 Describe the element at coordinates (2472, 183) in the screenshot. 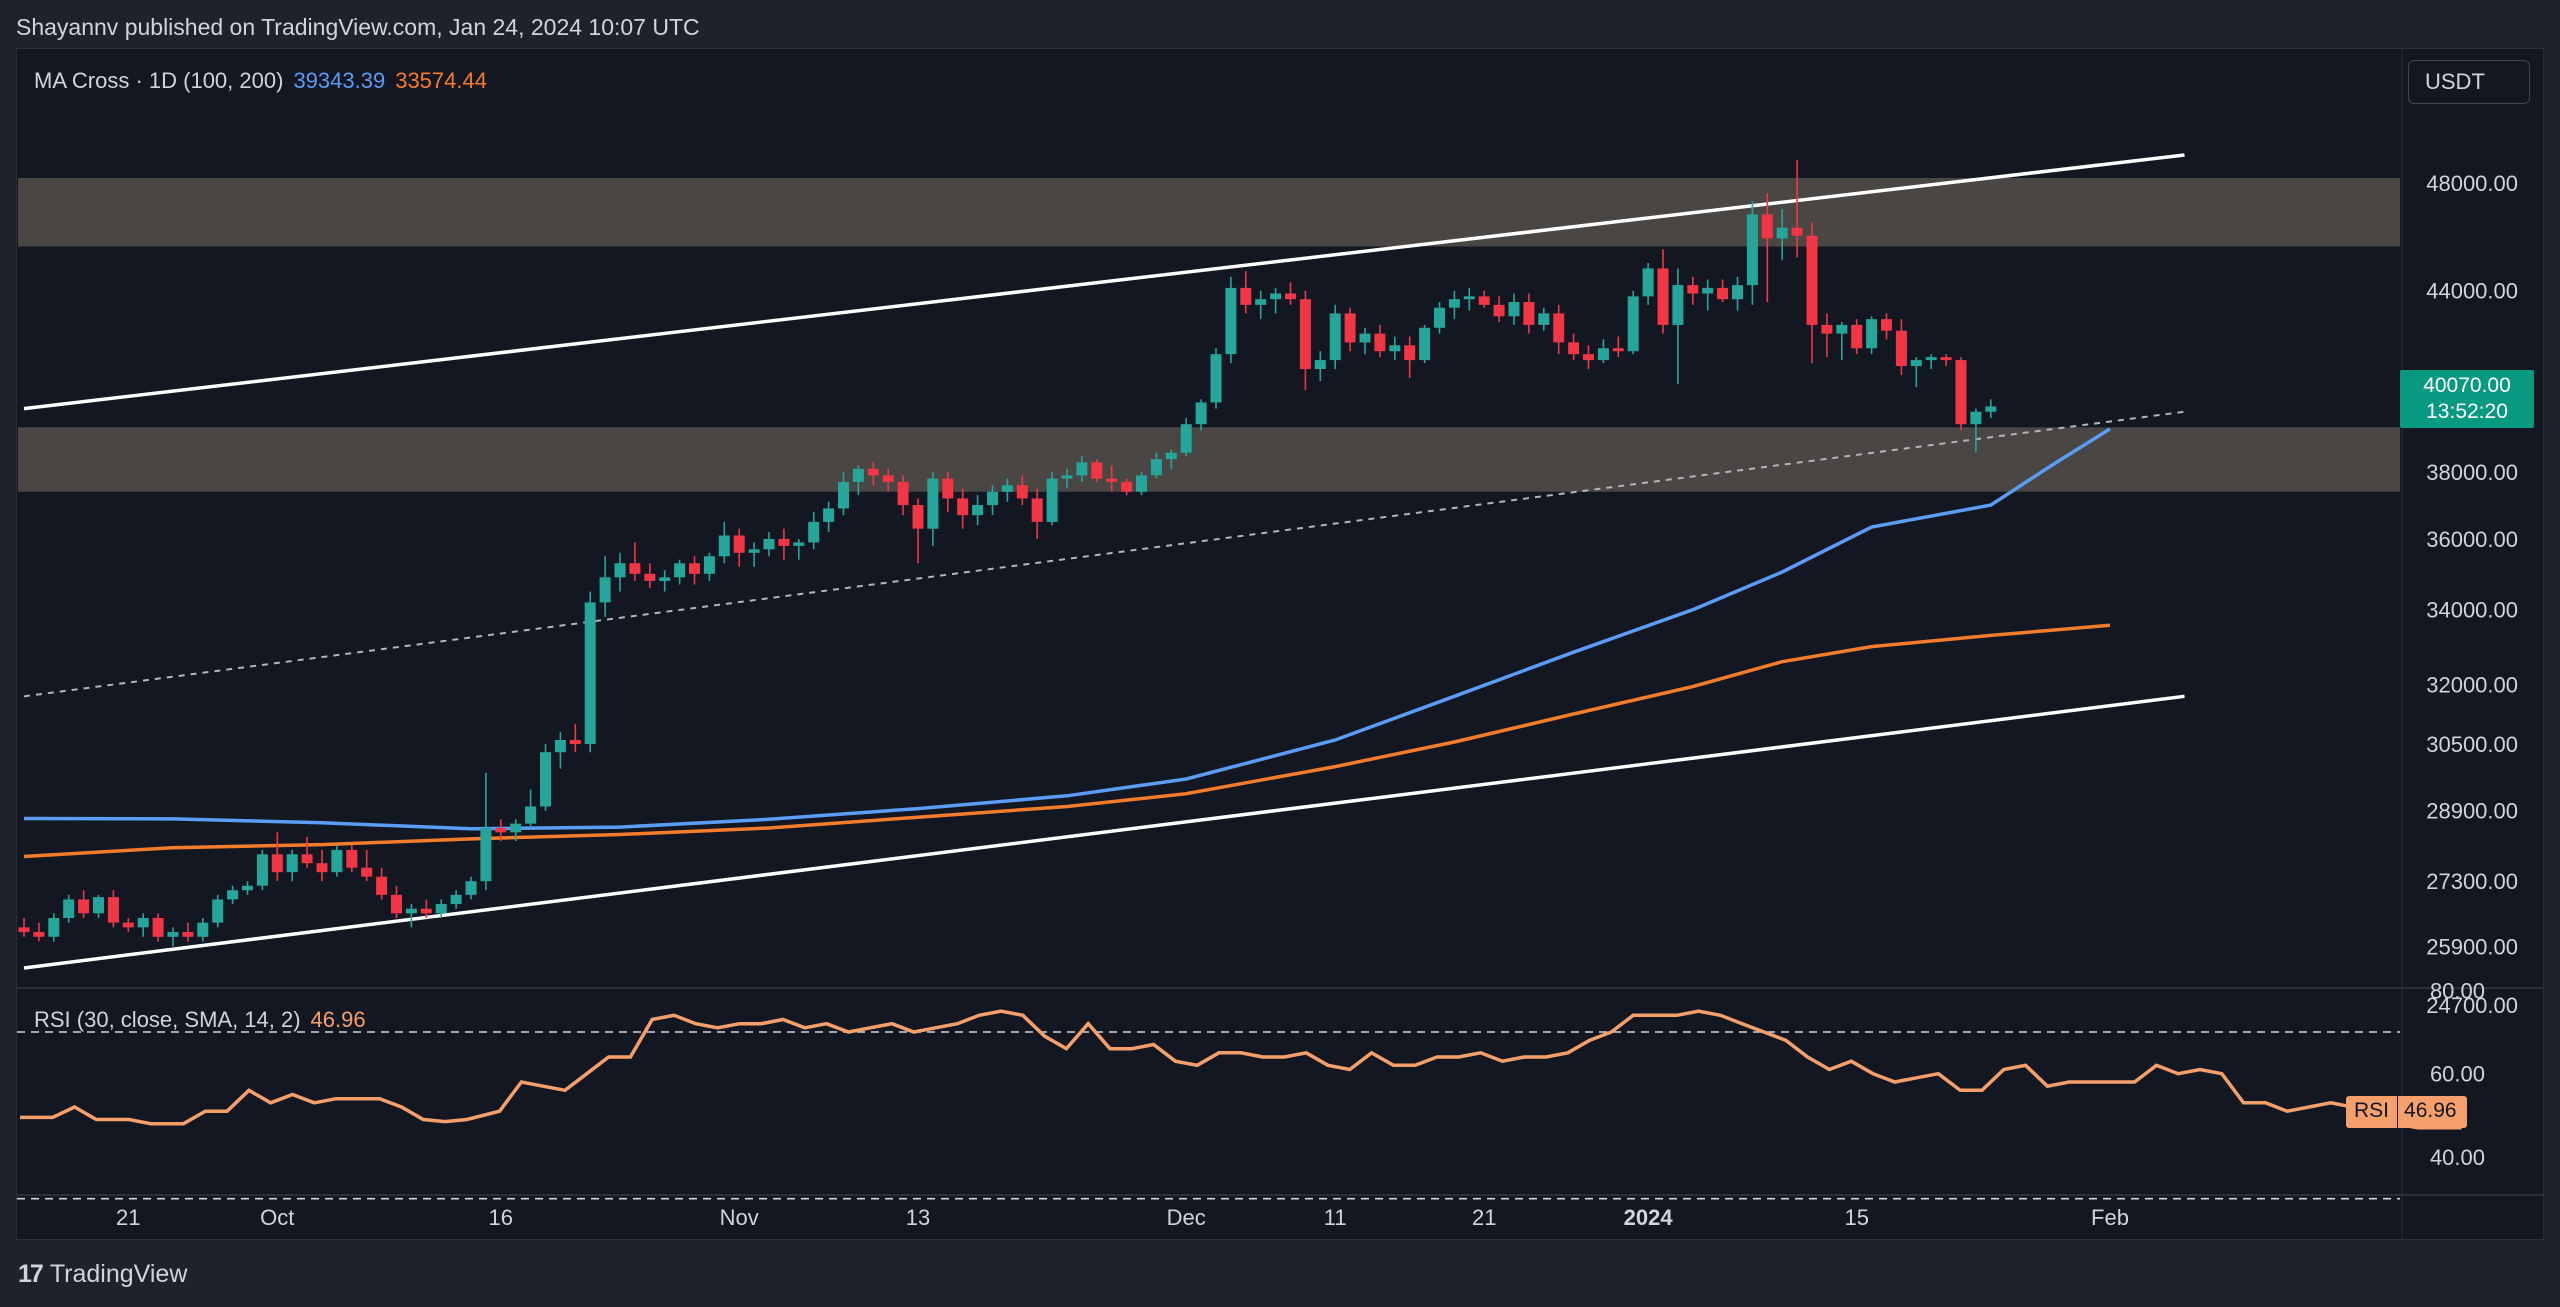

I see `price-tick-label: 48000.00` at that location.